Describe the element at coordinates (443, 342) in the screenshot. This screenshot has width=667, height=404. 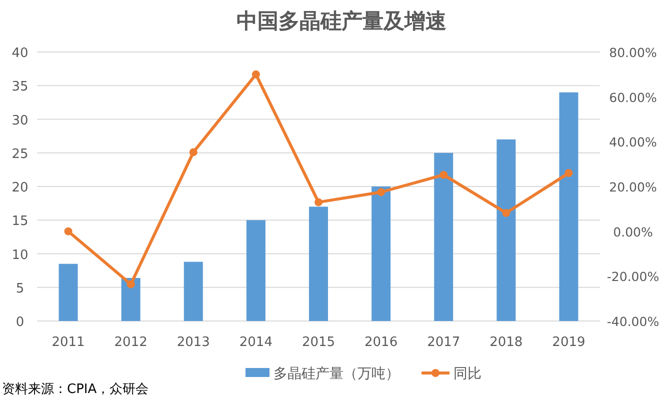
I see `x-tick-label: 2017` at that location.